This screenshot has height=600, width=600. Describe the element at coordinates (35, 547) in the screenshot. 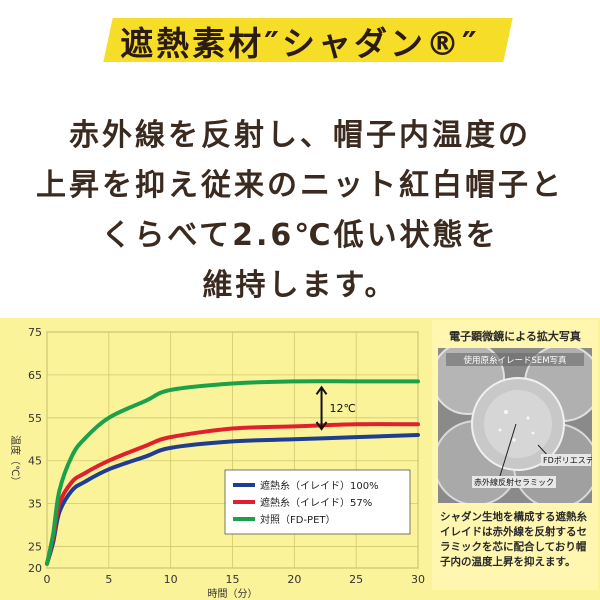

I see `y-tick-label: 25` at that location.